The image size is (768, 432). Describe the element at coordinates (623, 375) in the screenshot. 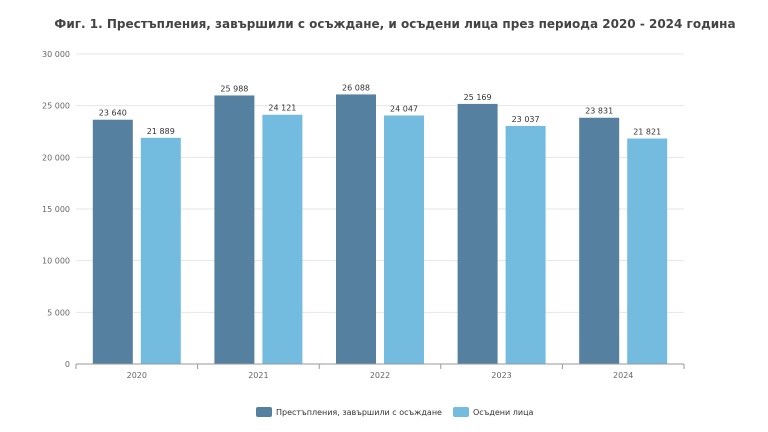

I see `x-tick-label: 2024` at that location.